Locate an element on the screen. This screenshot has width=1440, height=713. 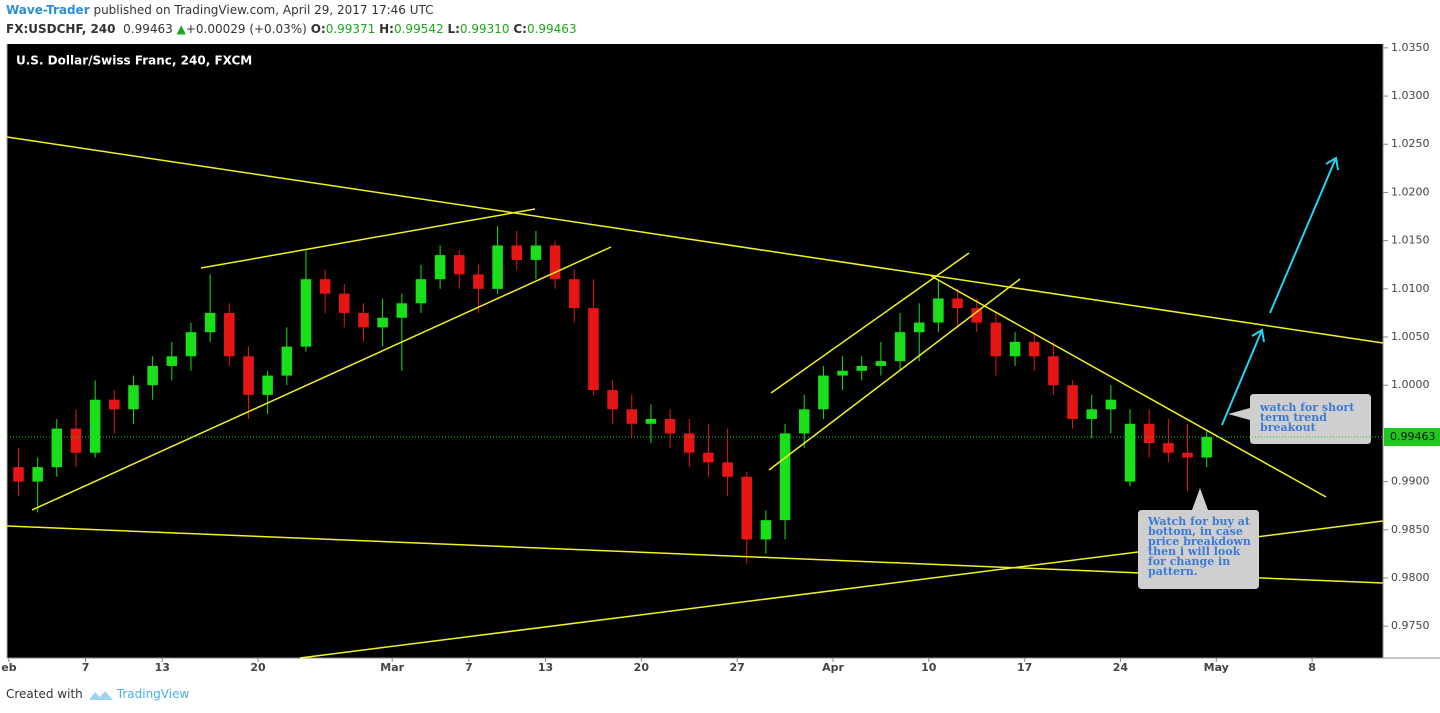
arrow is located at coordinates (1243, 377).